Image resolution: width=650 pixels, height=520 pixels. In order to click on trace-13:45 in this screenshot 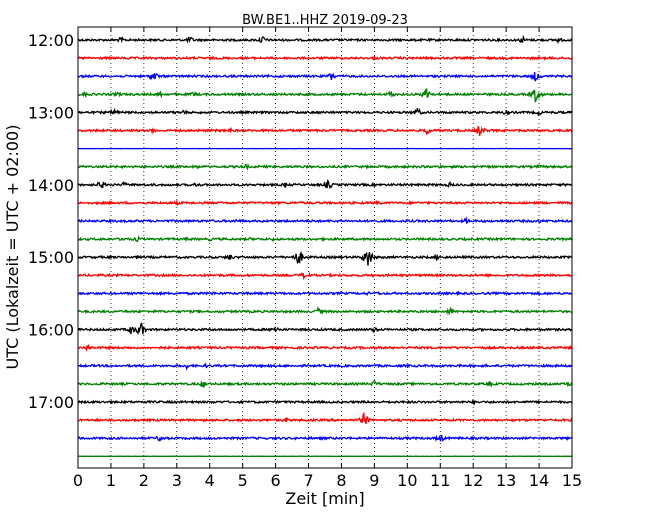, I will do `click(324, 167)`.